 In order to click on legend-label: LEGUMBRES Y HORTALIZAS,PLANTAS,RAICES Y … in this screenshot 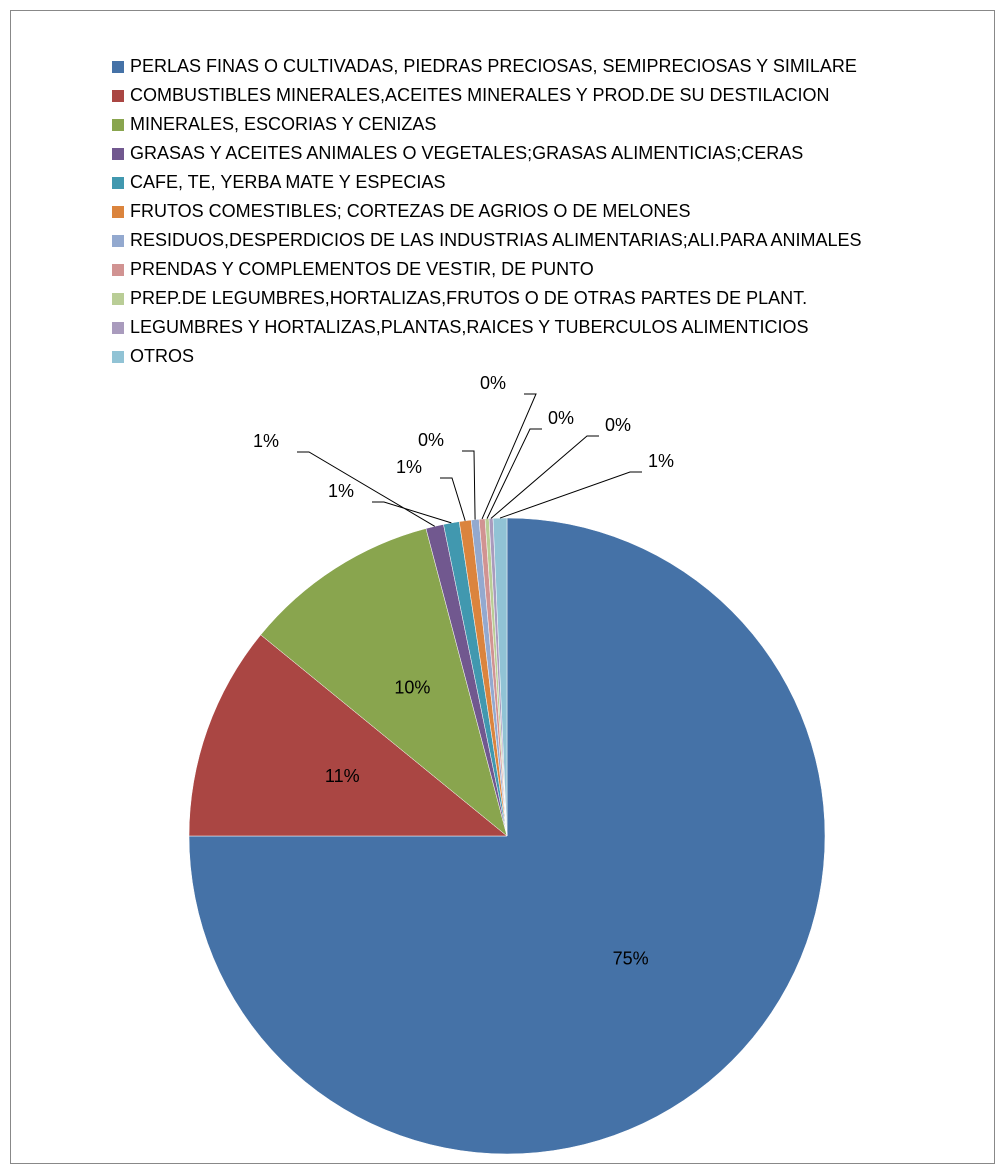, I will do `click(469, 327)`.